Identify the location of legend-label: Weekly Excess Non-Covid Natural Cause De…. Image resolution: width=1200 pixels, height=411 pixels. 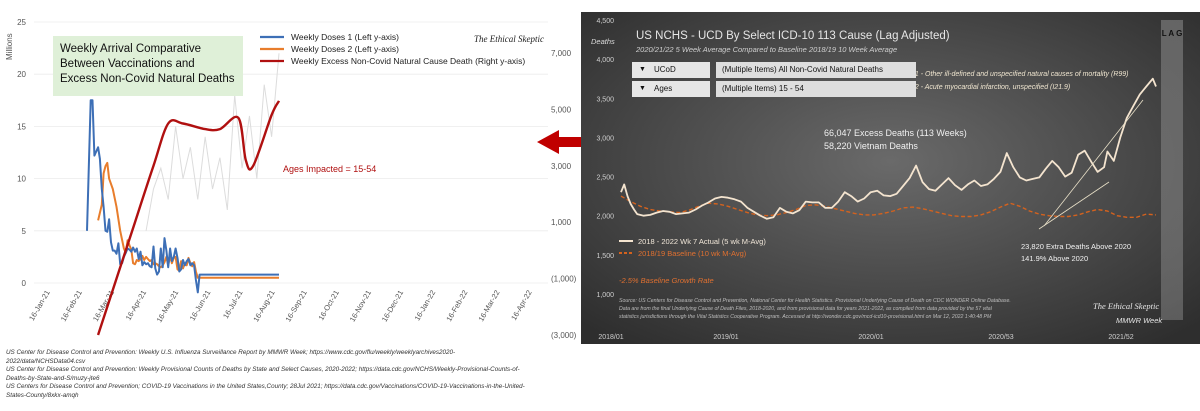
(408, 61).